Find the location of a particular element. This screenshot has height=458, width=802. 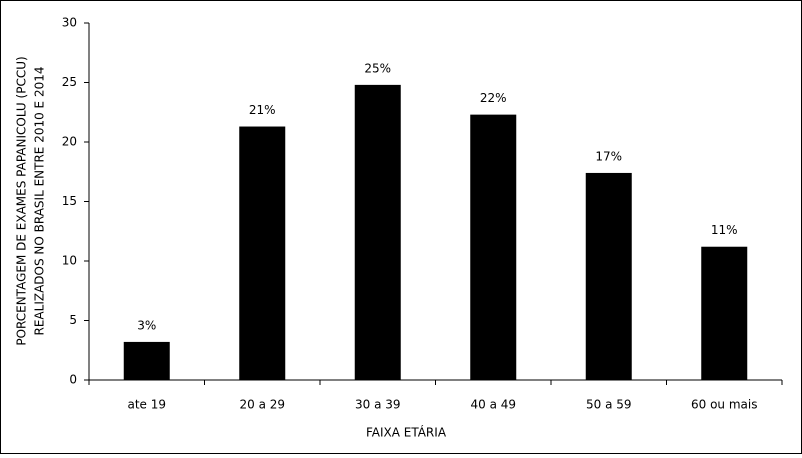

value-label: 22% is located at coordinates (493, 98).